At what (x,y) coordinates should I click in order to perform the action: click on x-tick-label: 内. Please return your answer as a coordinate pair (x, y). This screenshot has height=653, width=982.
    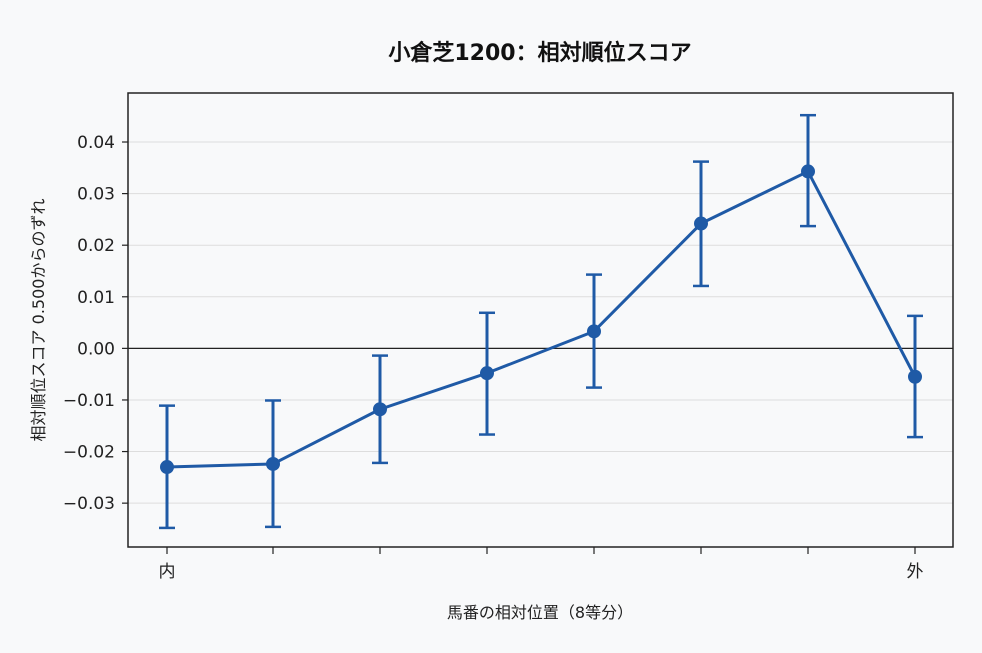
    Looking at the image, I should click on (167, 572).